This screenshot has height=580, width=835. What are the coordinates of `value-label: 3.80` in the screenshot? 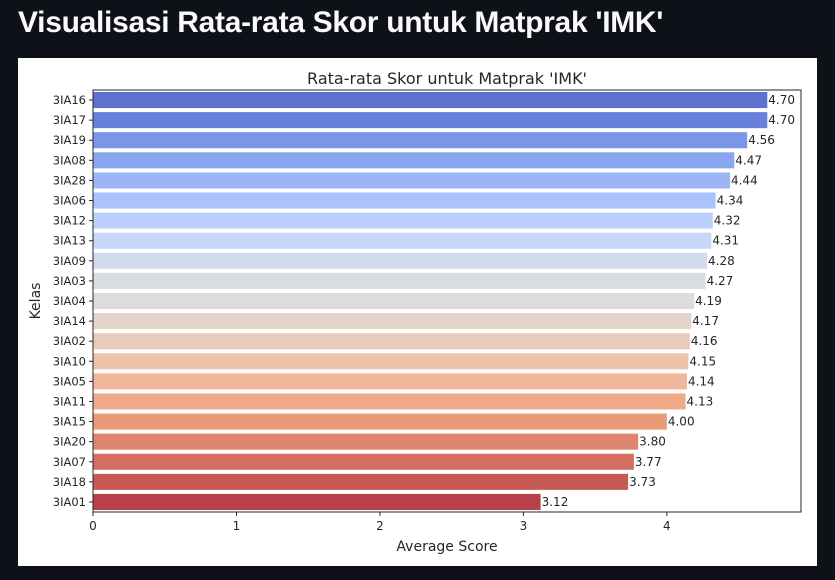 It's located at (652, 442).